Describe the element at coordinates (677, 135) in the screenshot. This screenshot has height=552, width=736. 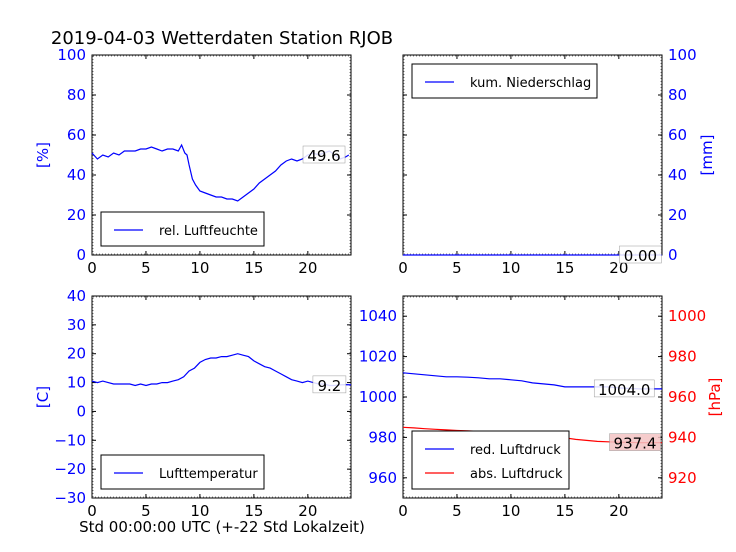
I see `y-tick-label-right: 60` at that location.